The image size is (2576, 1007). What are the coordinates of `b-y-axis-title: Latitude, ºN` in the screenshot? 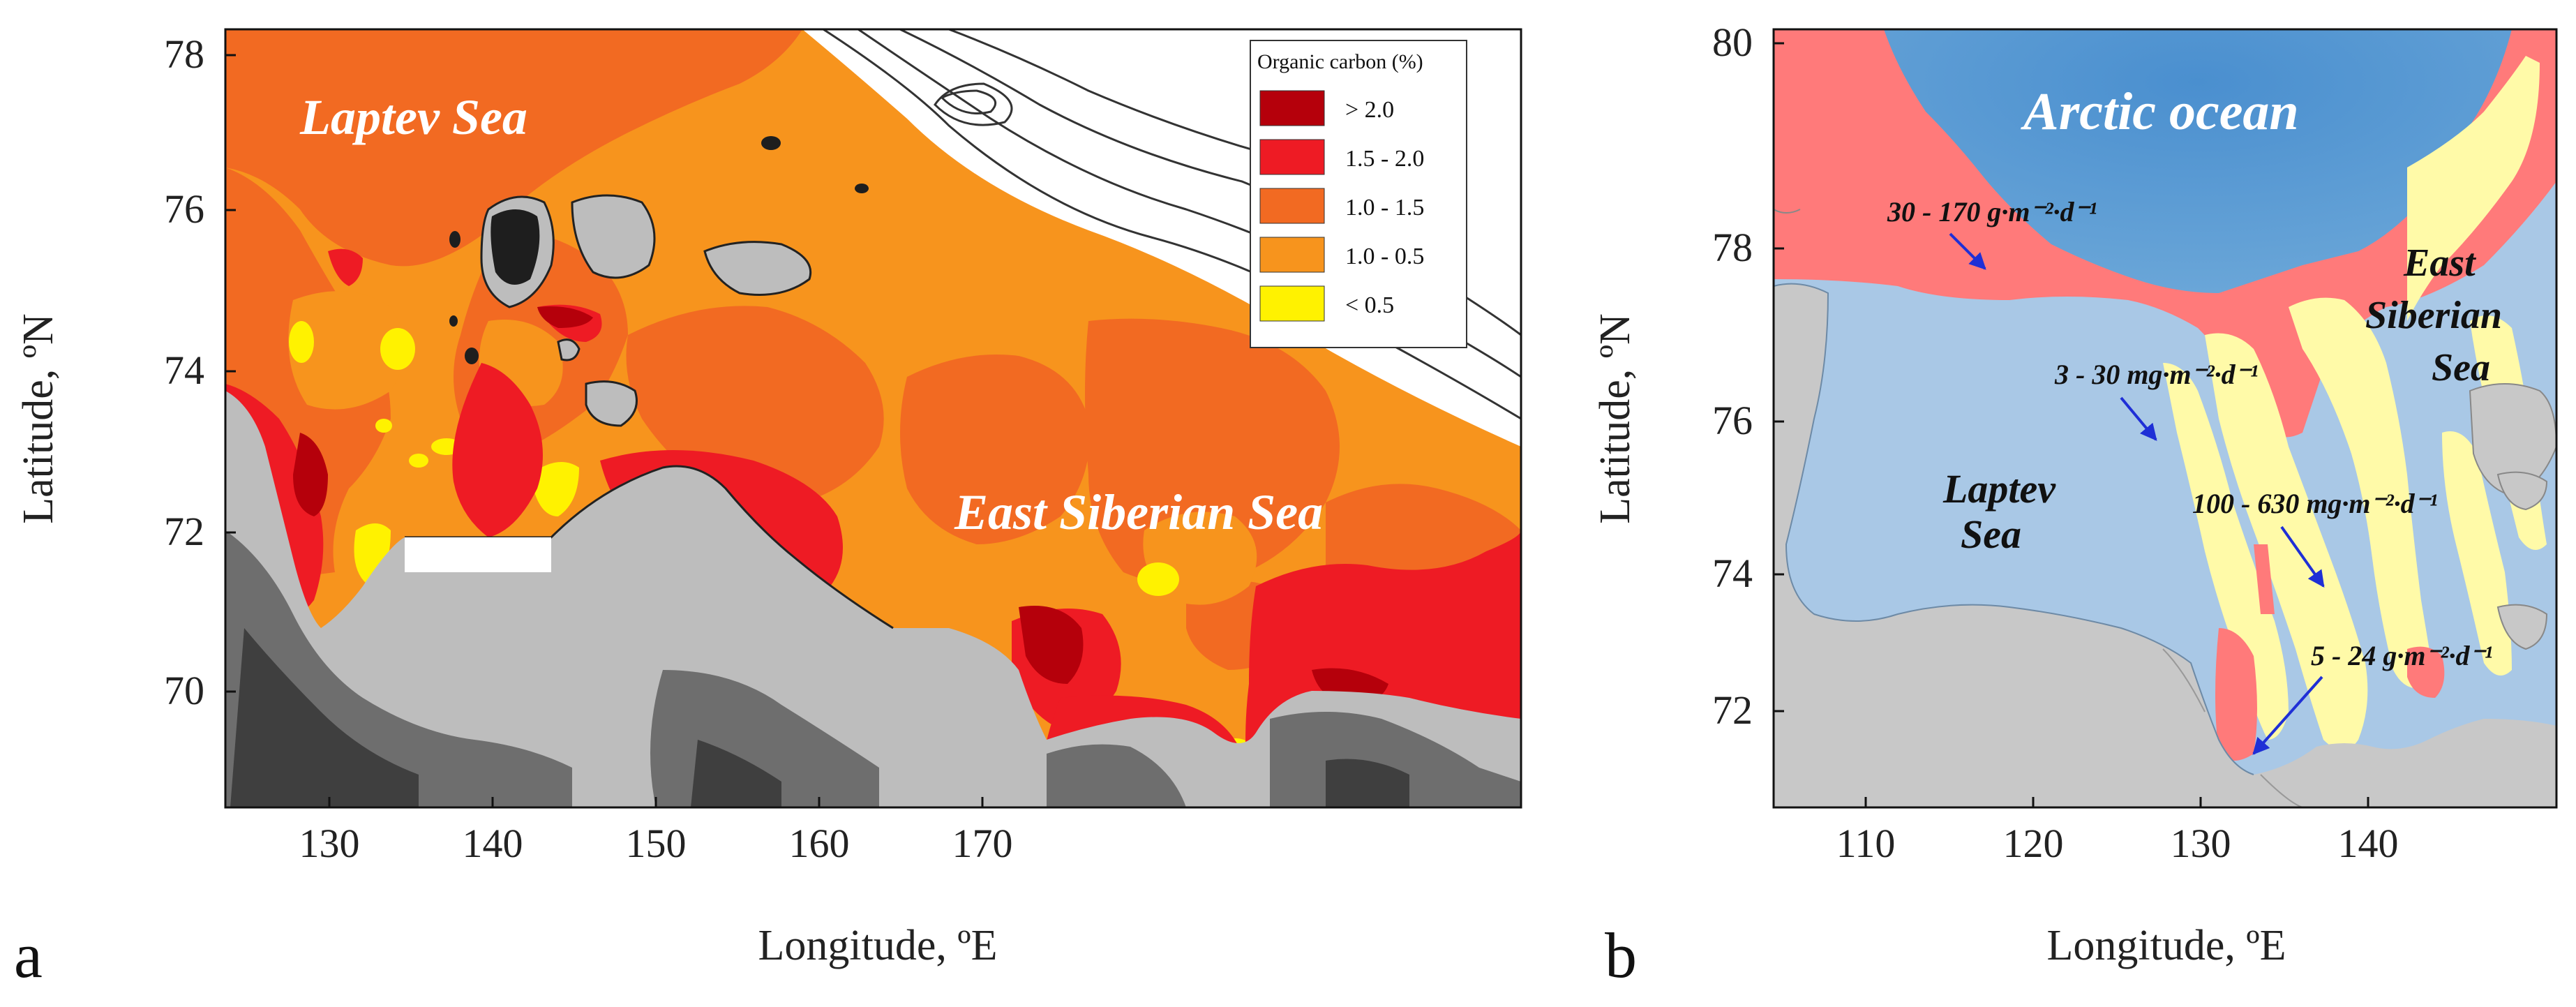 It's located at (1615, 418).